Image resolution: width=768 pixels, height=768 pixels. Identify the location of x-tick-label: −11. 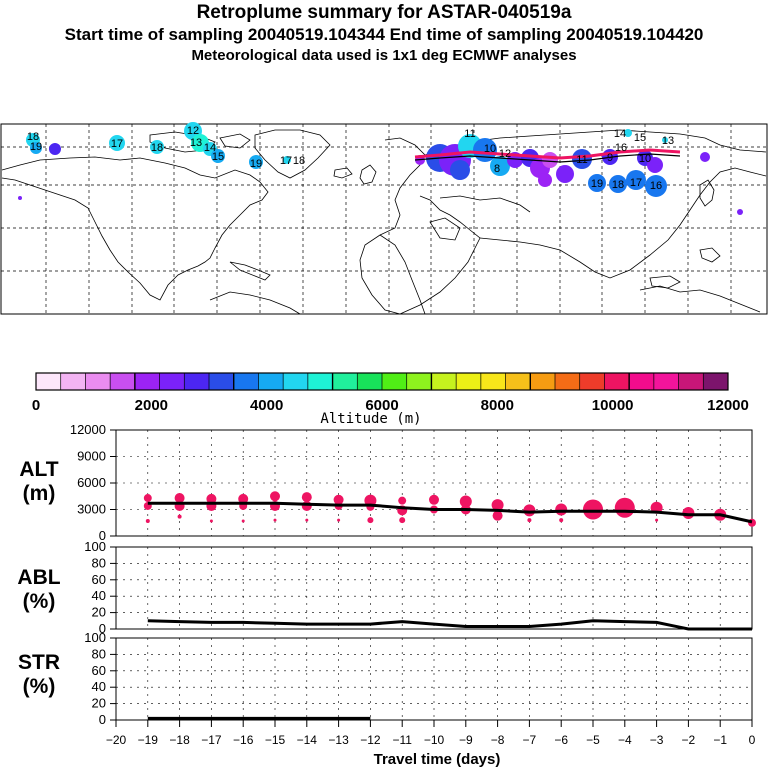
(402, 740).